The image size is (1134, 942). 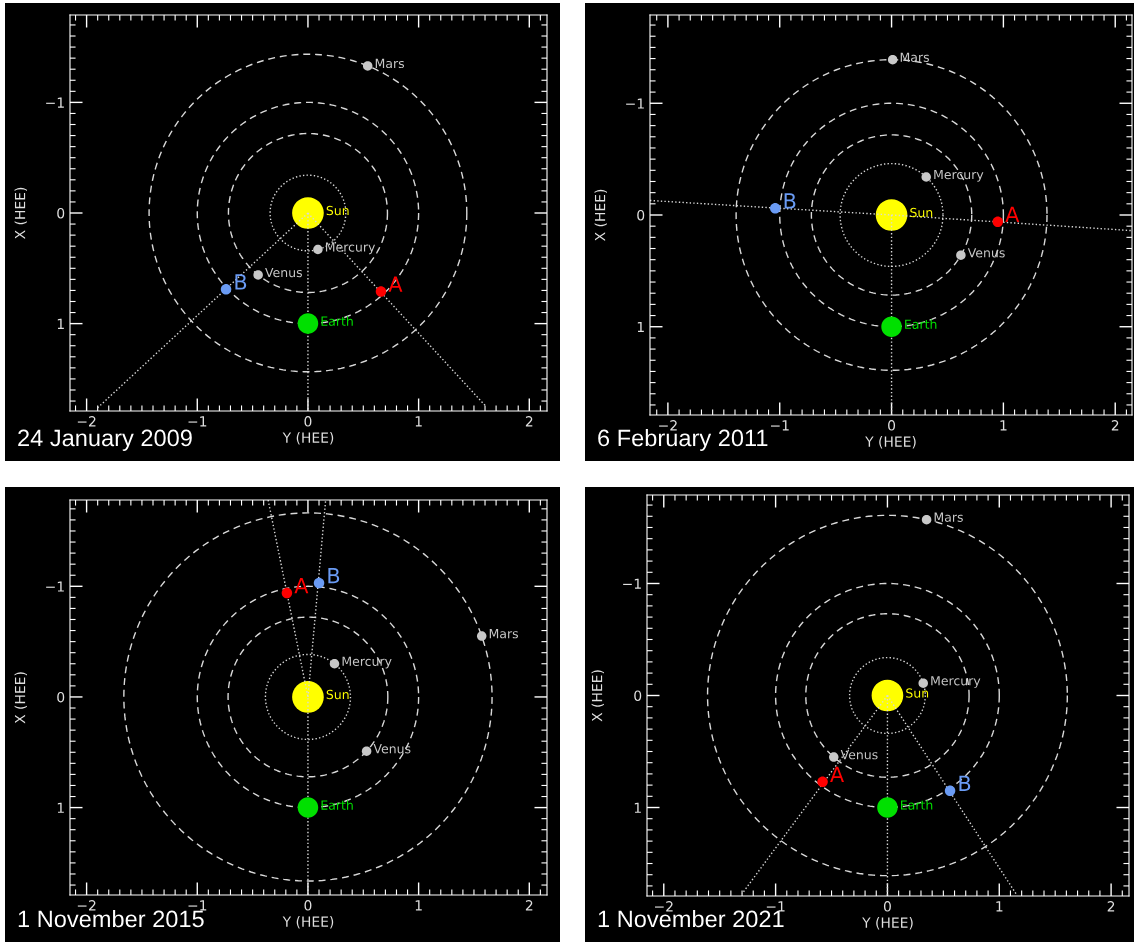 What do you see at coordinates (683, 439) in the screenshot?
I see `text: 6 February 2011` at bounding box center [683, 439].